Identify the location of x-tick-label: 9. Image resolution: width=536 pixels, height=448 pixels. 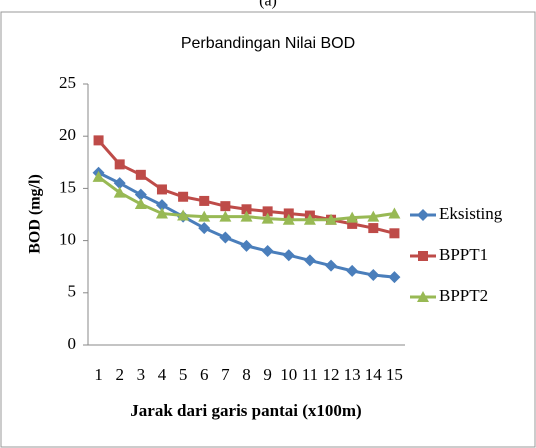
(267, 374).